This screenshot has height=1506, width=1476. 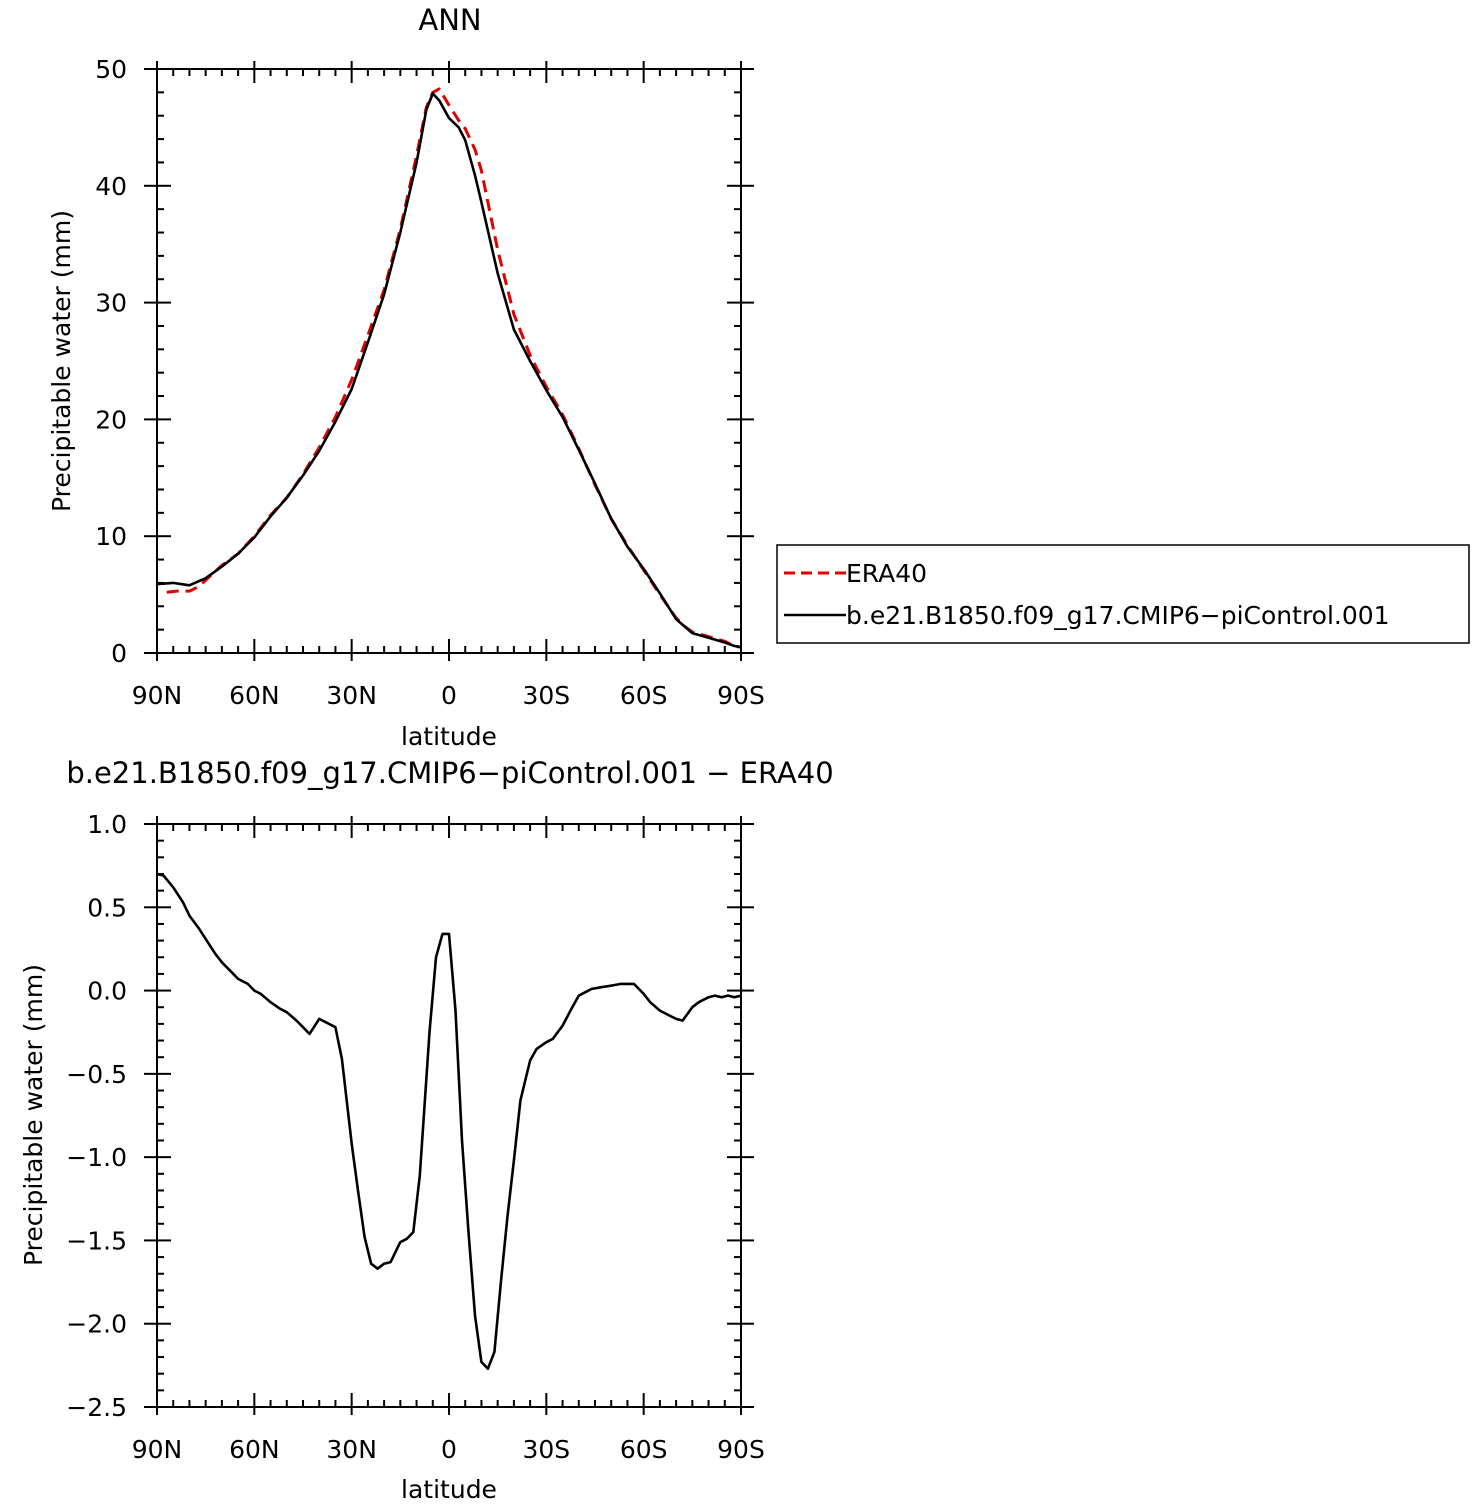 I want to click on bottom-x-axis-label: latitude, so click(x=449, y=1489).